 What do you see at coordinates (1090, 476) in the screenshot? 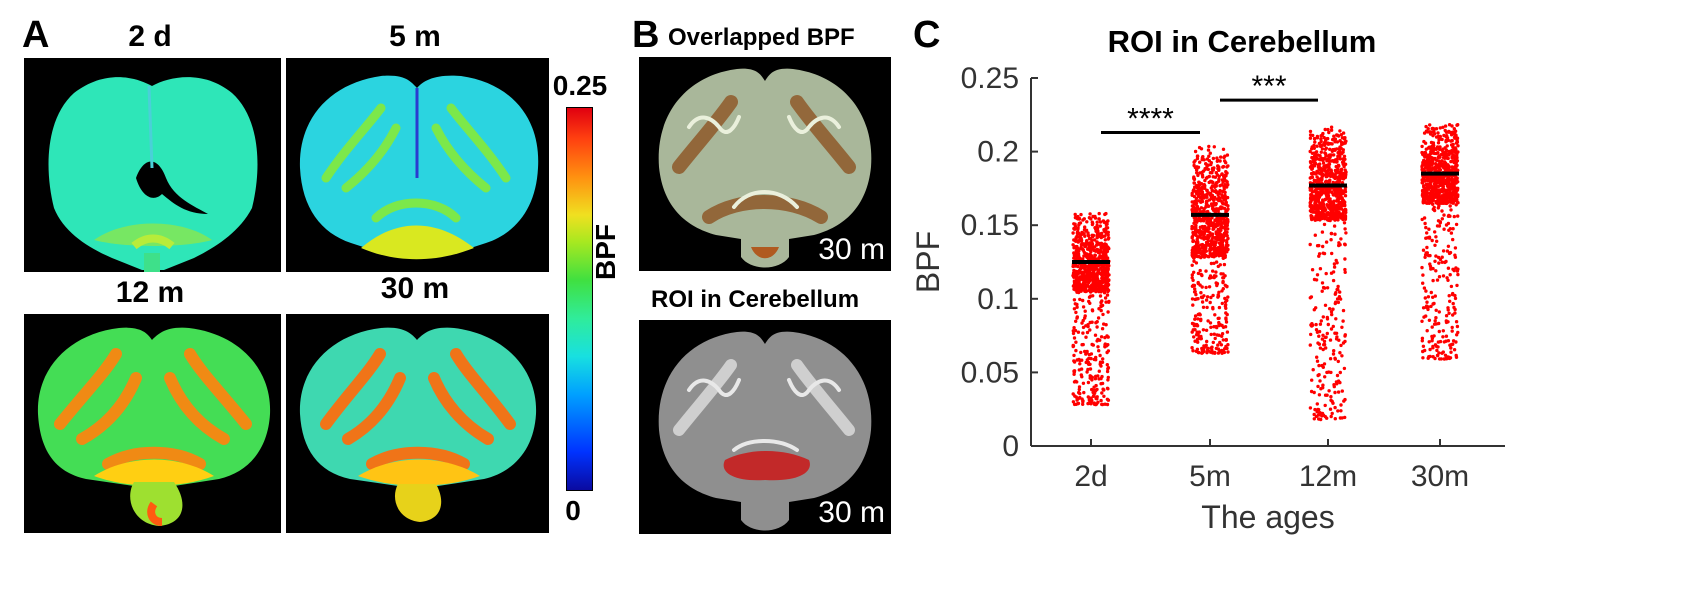
I see `x-tick-label: 2d` at bounding box center [1090, 476].